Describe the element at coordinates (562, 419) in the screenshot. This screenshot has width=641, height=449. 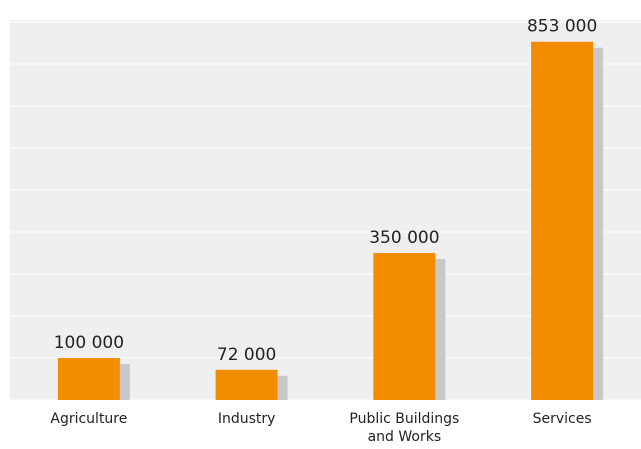
I see `x-tick-label: Services` at that location.